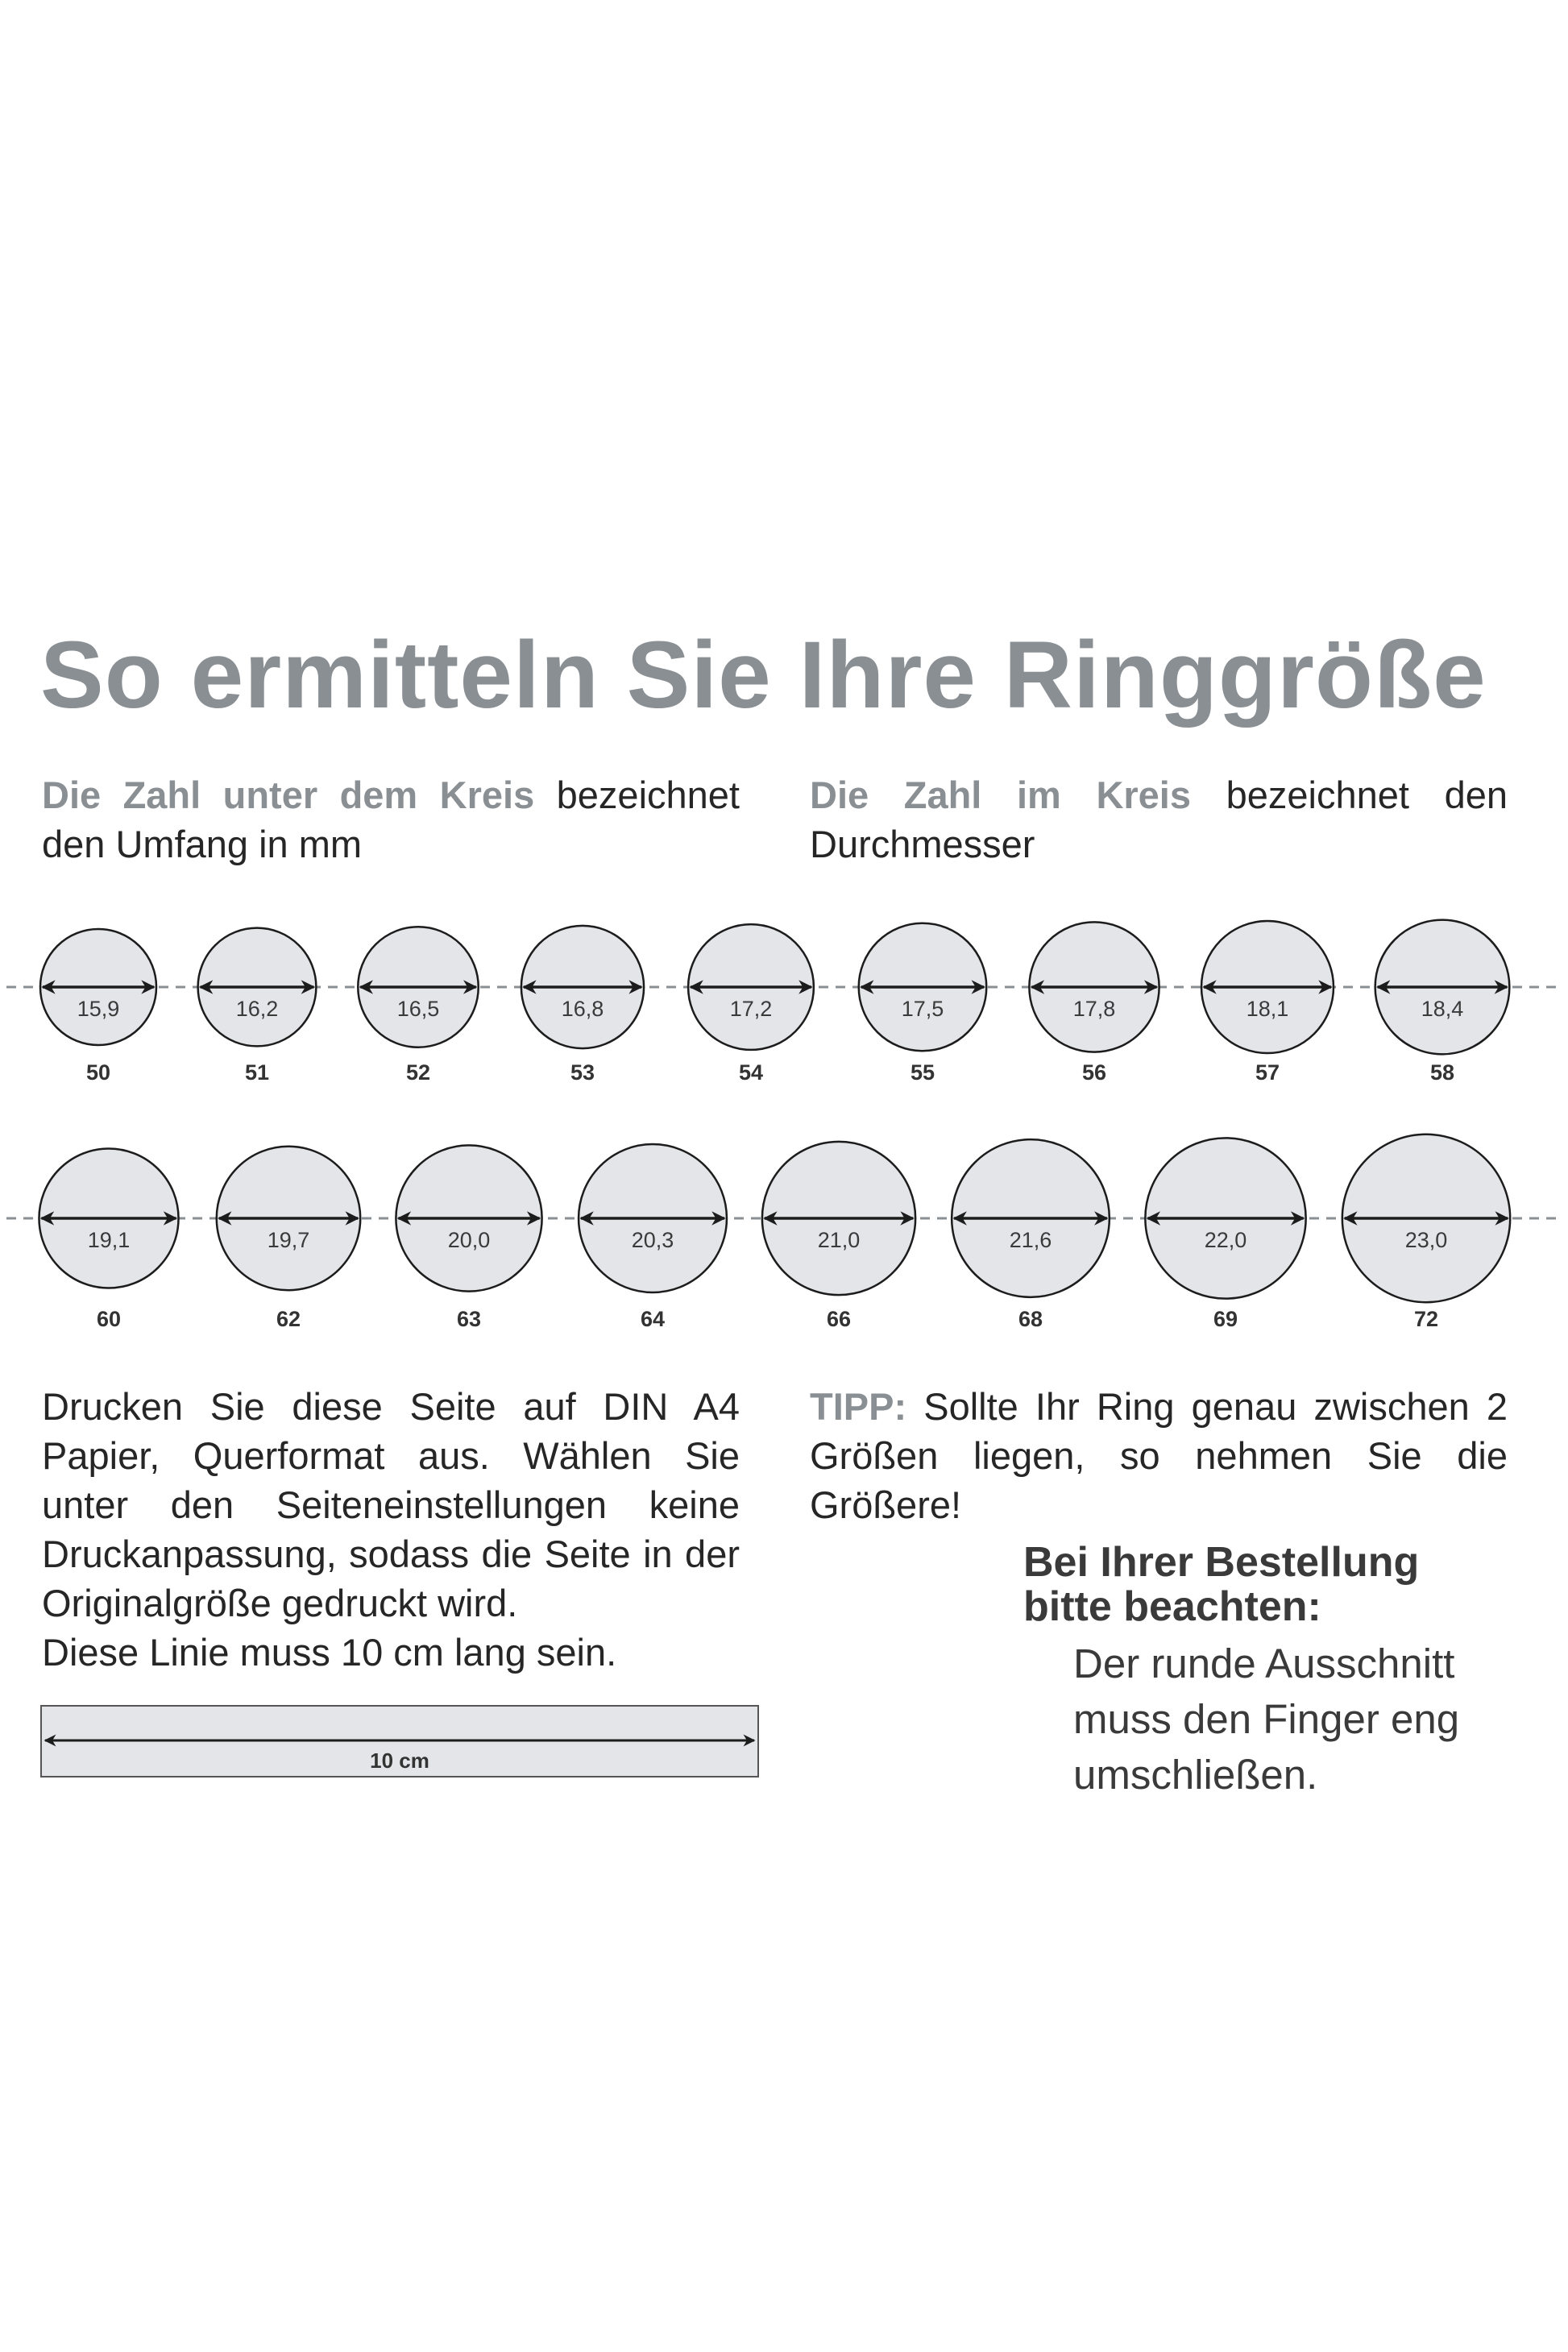 The height and width of the screenshot is (2352, 1568). I want to click on ring-55: 17,5 55, so click(922, 1004).